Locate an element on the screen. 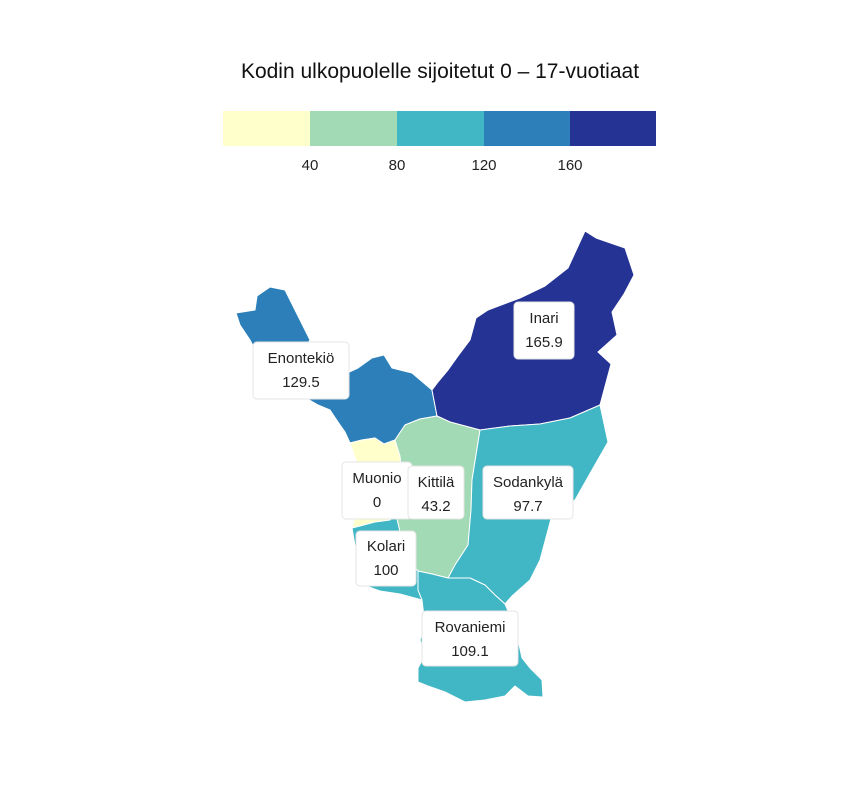 This screenshot has height=797, width=864. legend-tick-label: 120 is located at coordinates (483, 165).